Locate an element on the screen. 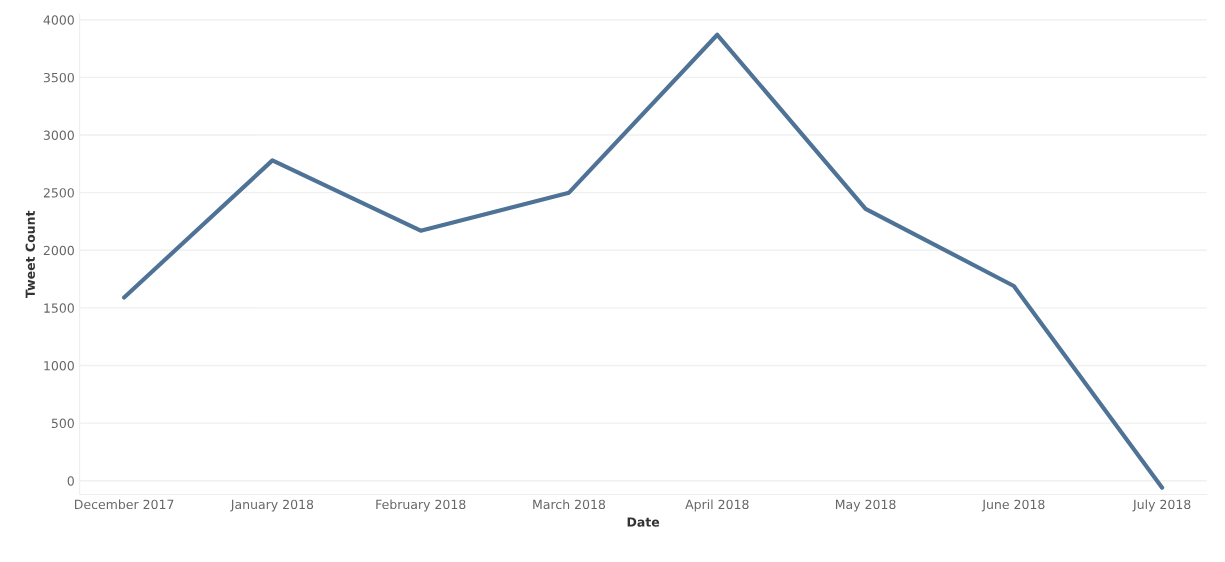 The image size is (1225, 562). y-tick-label: 500 is located at coordinates (62, 423).